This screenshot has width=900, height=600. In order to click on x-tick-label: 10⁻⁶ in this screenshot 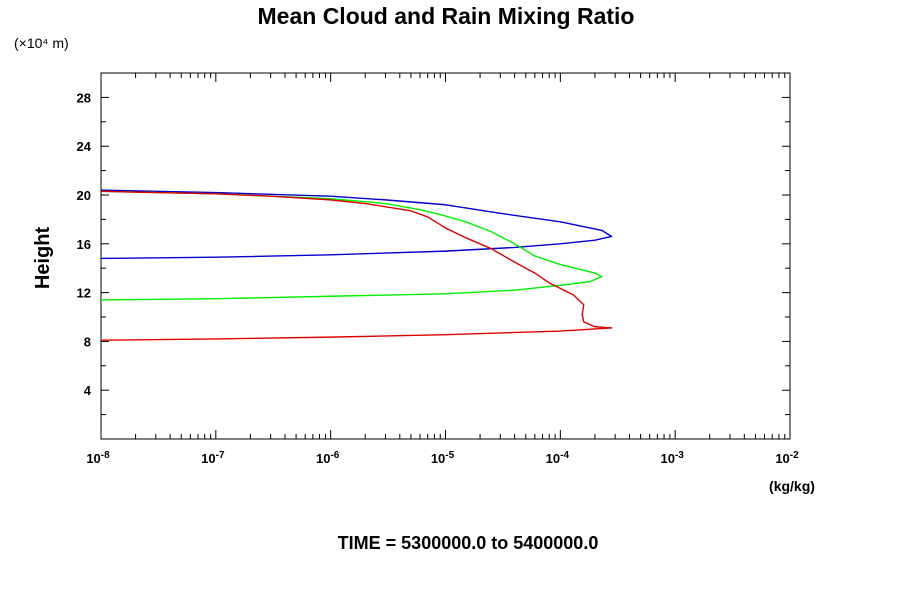, I will do `click(328, 458)`.